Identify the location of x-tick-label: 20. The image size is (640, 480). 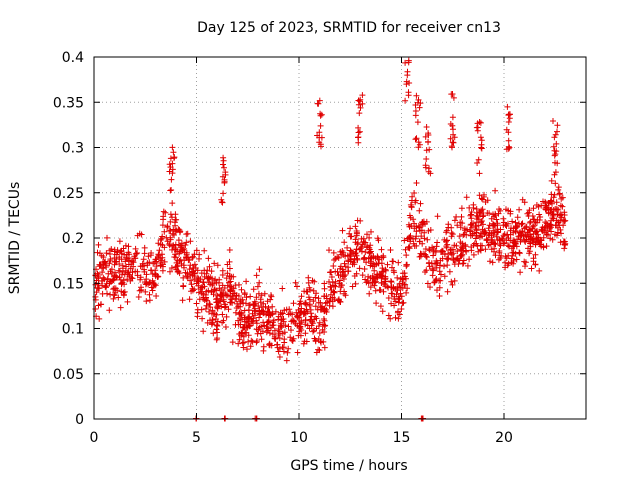
(504, 438).